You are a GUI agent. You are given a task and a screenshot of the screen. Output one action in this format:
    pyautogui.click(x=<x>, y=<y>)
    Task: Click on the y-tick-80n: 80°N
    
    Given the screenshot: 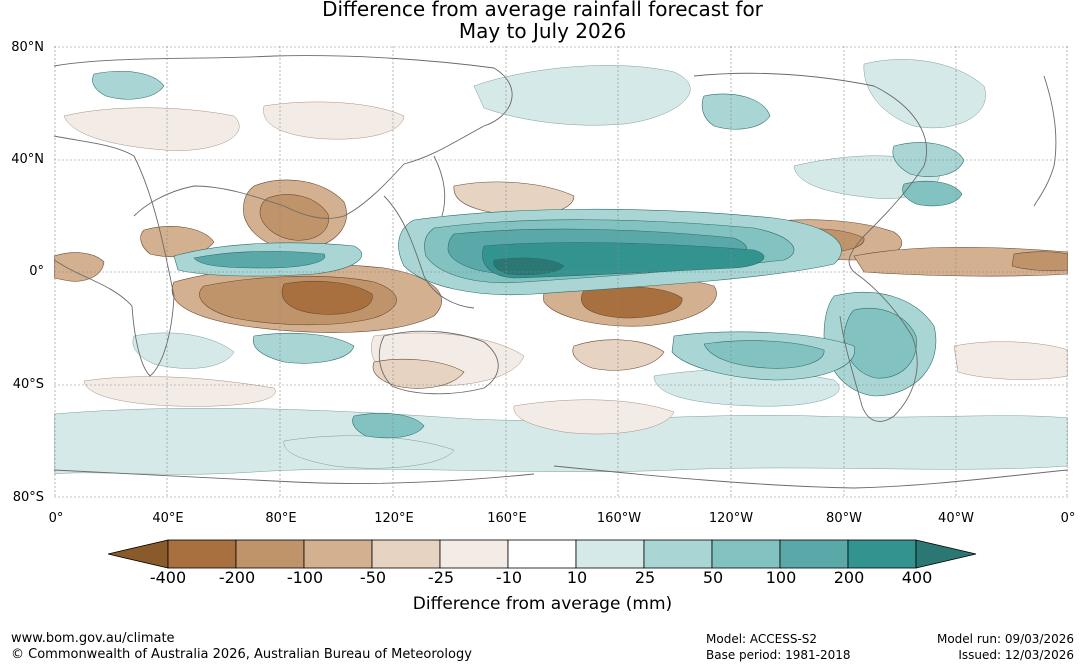 What is the action you would take?
    pyautogui.click(x=27, y=47)
    